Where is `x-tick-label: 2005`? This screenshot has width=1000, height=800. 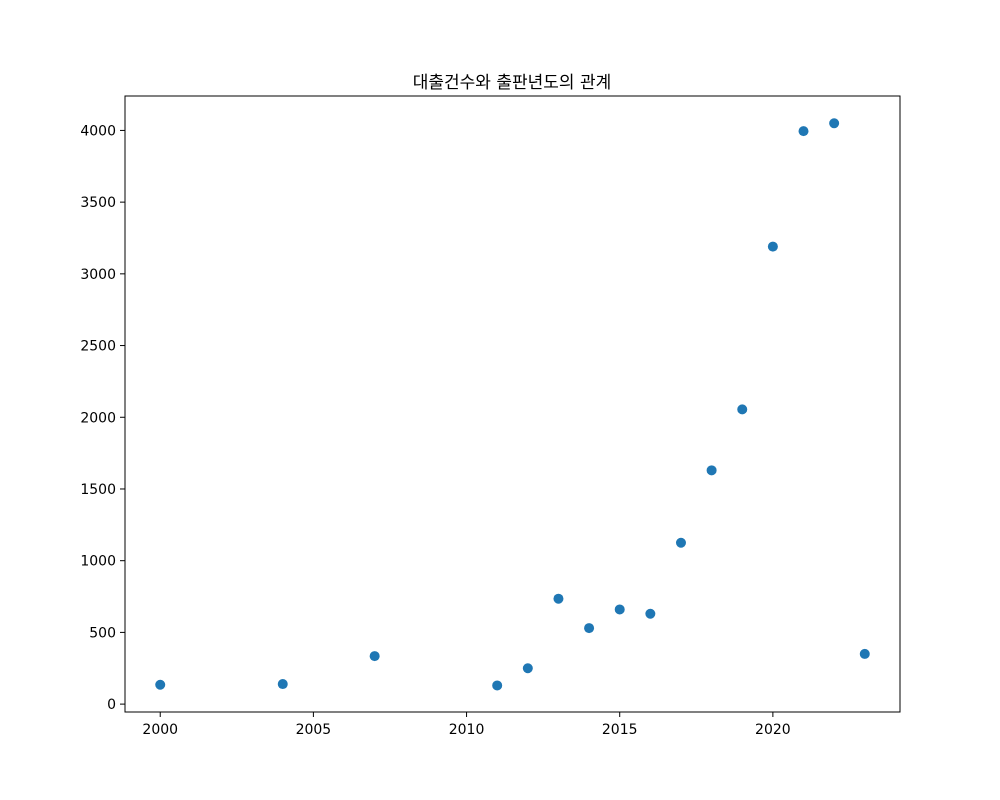
x-tick-label: 2005 is located at coordinates (314, 730).